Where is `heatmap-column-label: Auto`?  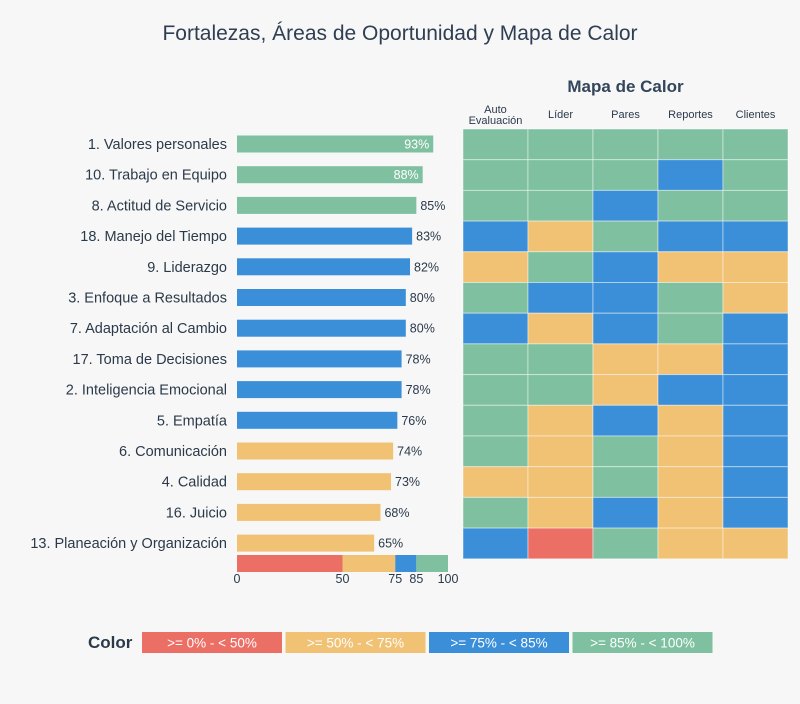 heatmap-column-label: Auto is located at coordinates (495, 110).